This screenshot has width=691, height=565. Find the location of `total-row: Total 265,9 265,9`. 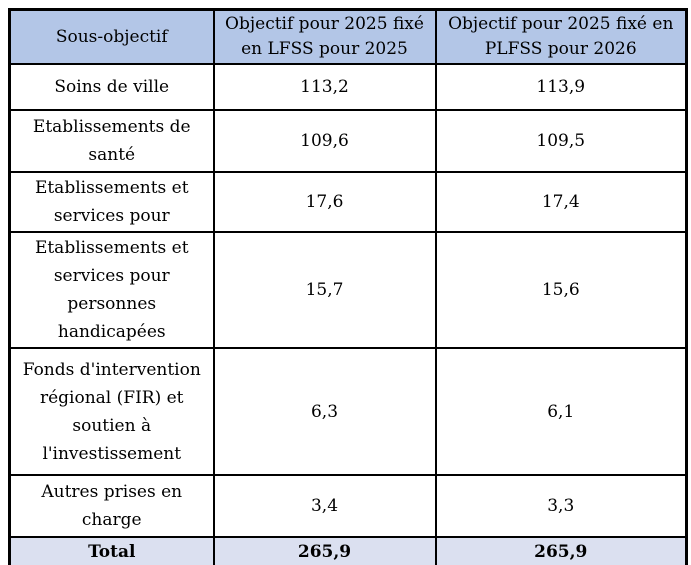

total-row: Total 265,9 265,9 is located at coordinates (348, 550).